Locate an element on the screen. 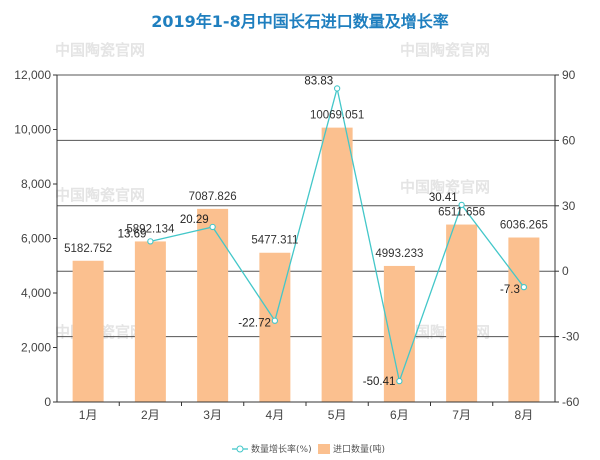 This screenshot has width=600, height=460. x-tick-label: 3月 is located at coordinates (212, 415).